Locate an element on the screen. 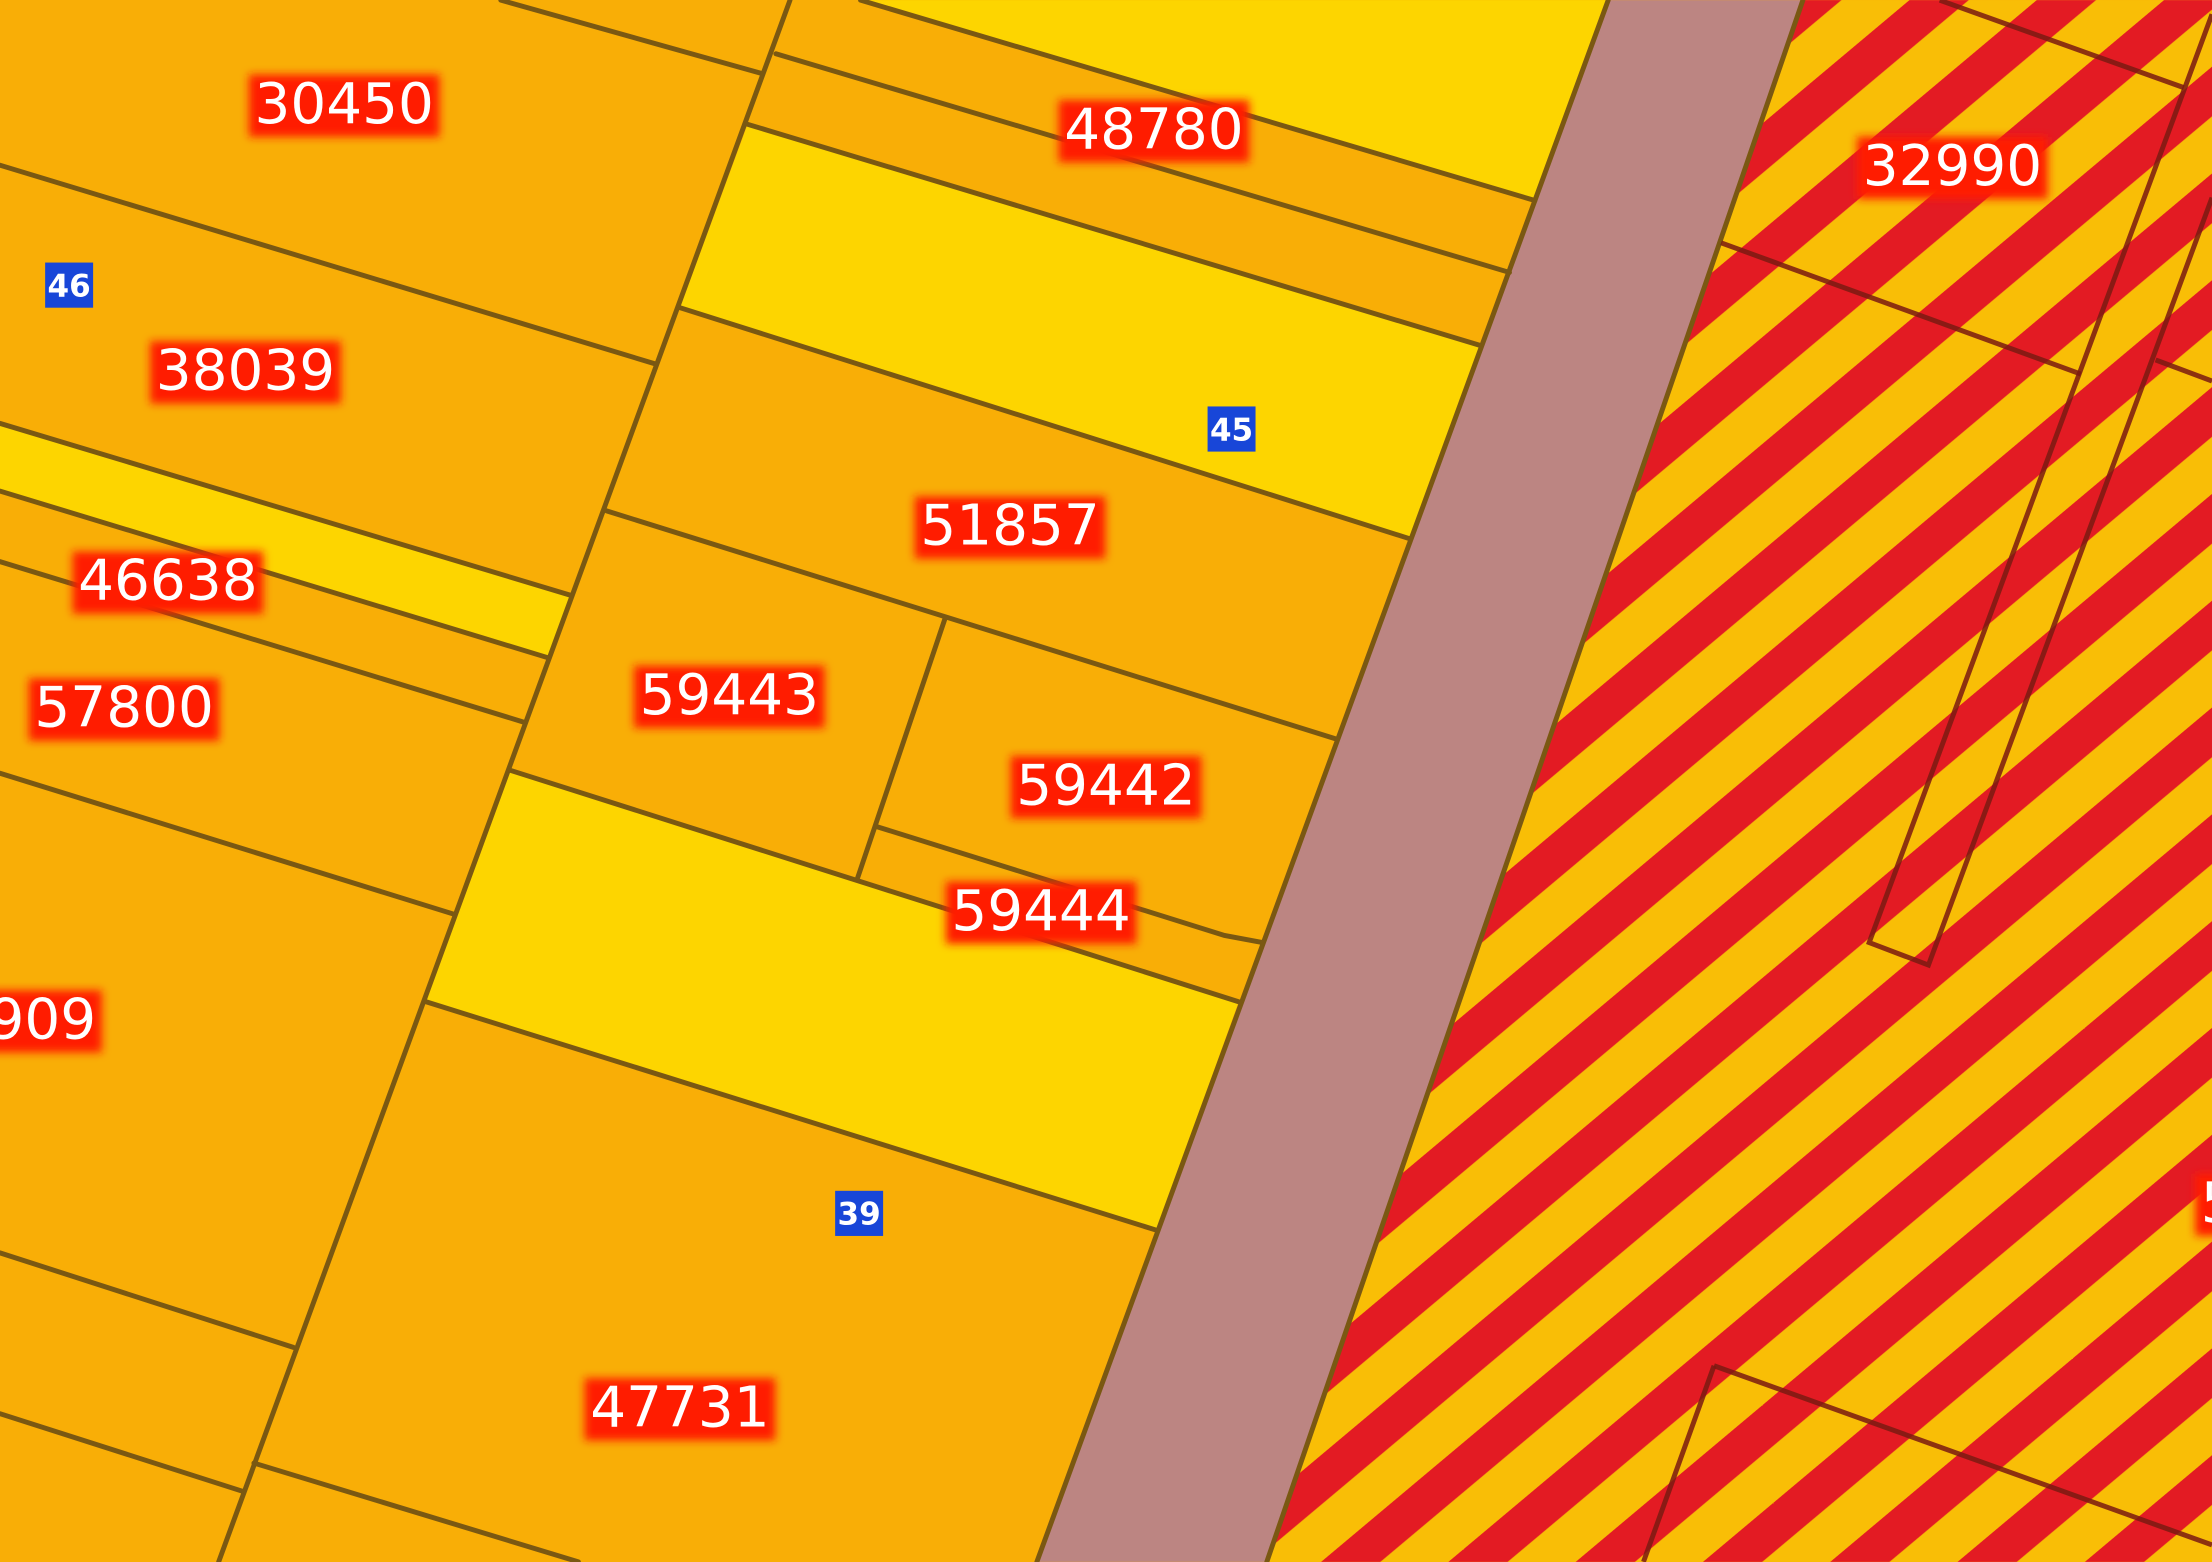 This screenshot has height=1562, width=2212. block-number: 45 is located at coordinates (1231, 430).